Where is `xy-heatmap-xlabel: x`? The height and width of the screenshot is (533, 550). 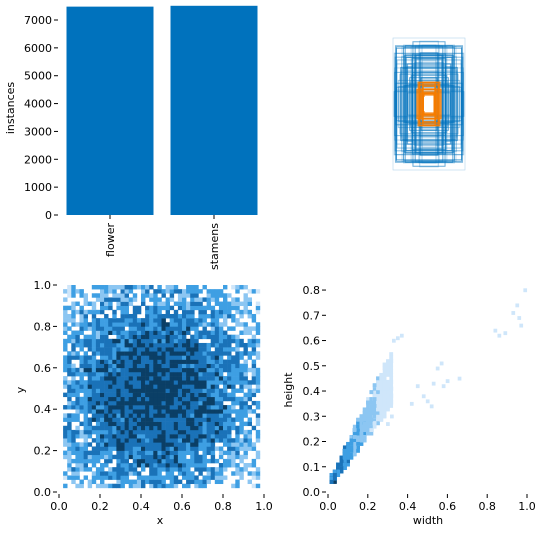
xy-heatmap-xlabel: x is located at coordinates (160, 520).